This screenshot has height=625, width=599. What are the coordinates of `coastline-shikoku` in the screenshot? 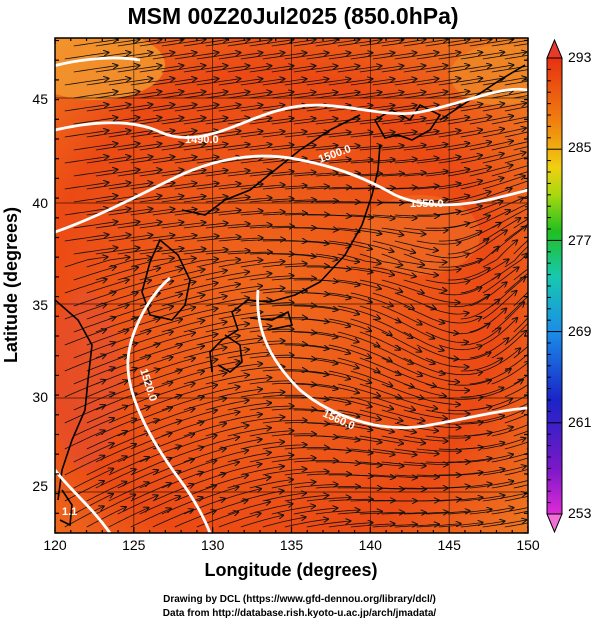 It's located at (271, 320).